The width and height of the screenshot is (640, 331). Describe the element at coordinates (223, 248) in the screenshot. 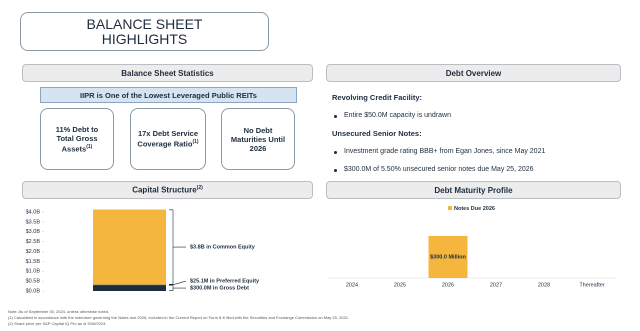

I see `value-label: $3.8B in Common Equity` at that location.